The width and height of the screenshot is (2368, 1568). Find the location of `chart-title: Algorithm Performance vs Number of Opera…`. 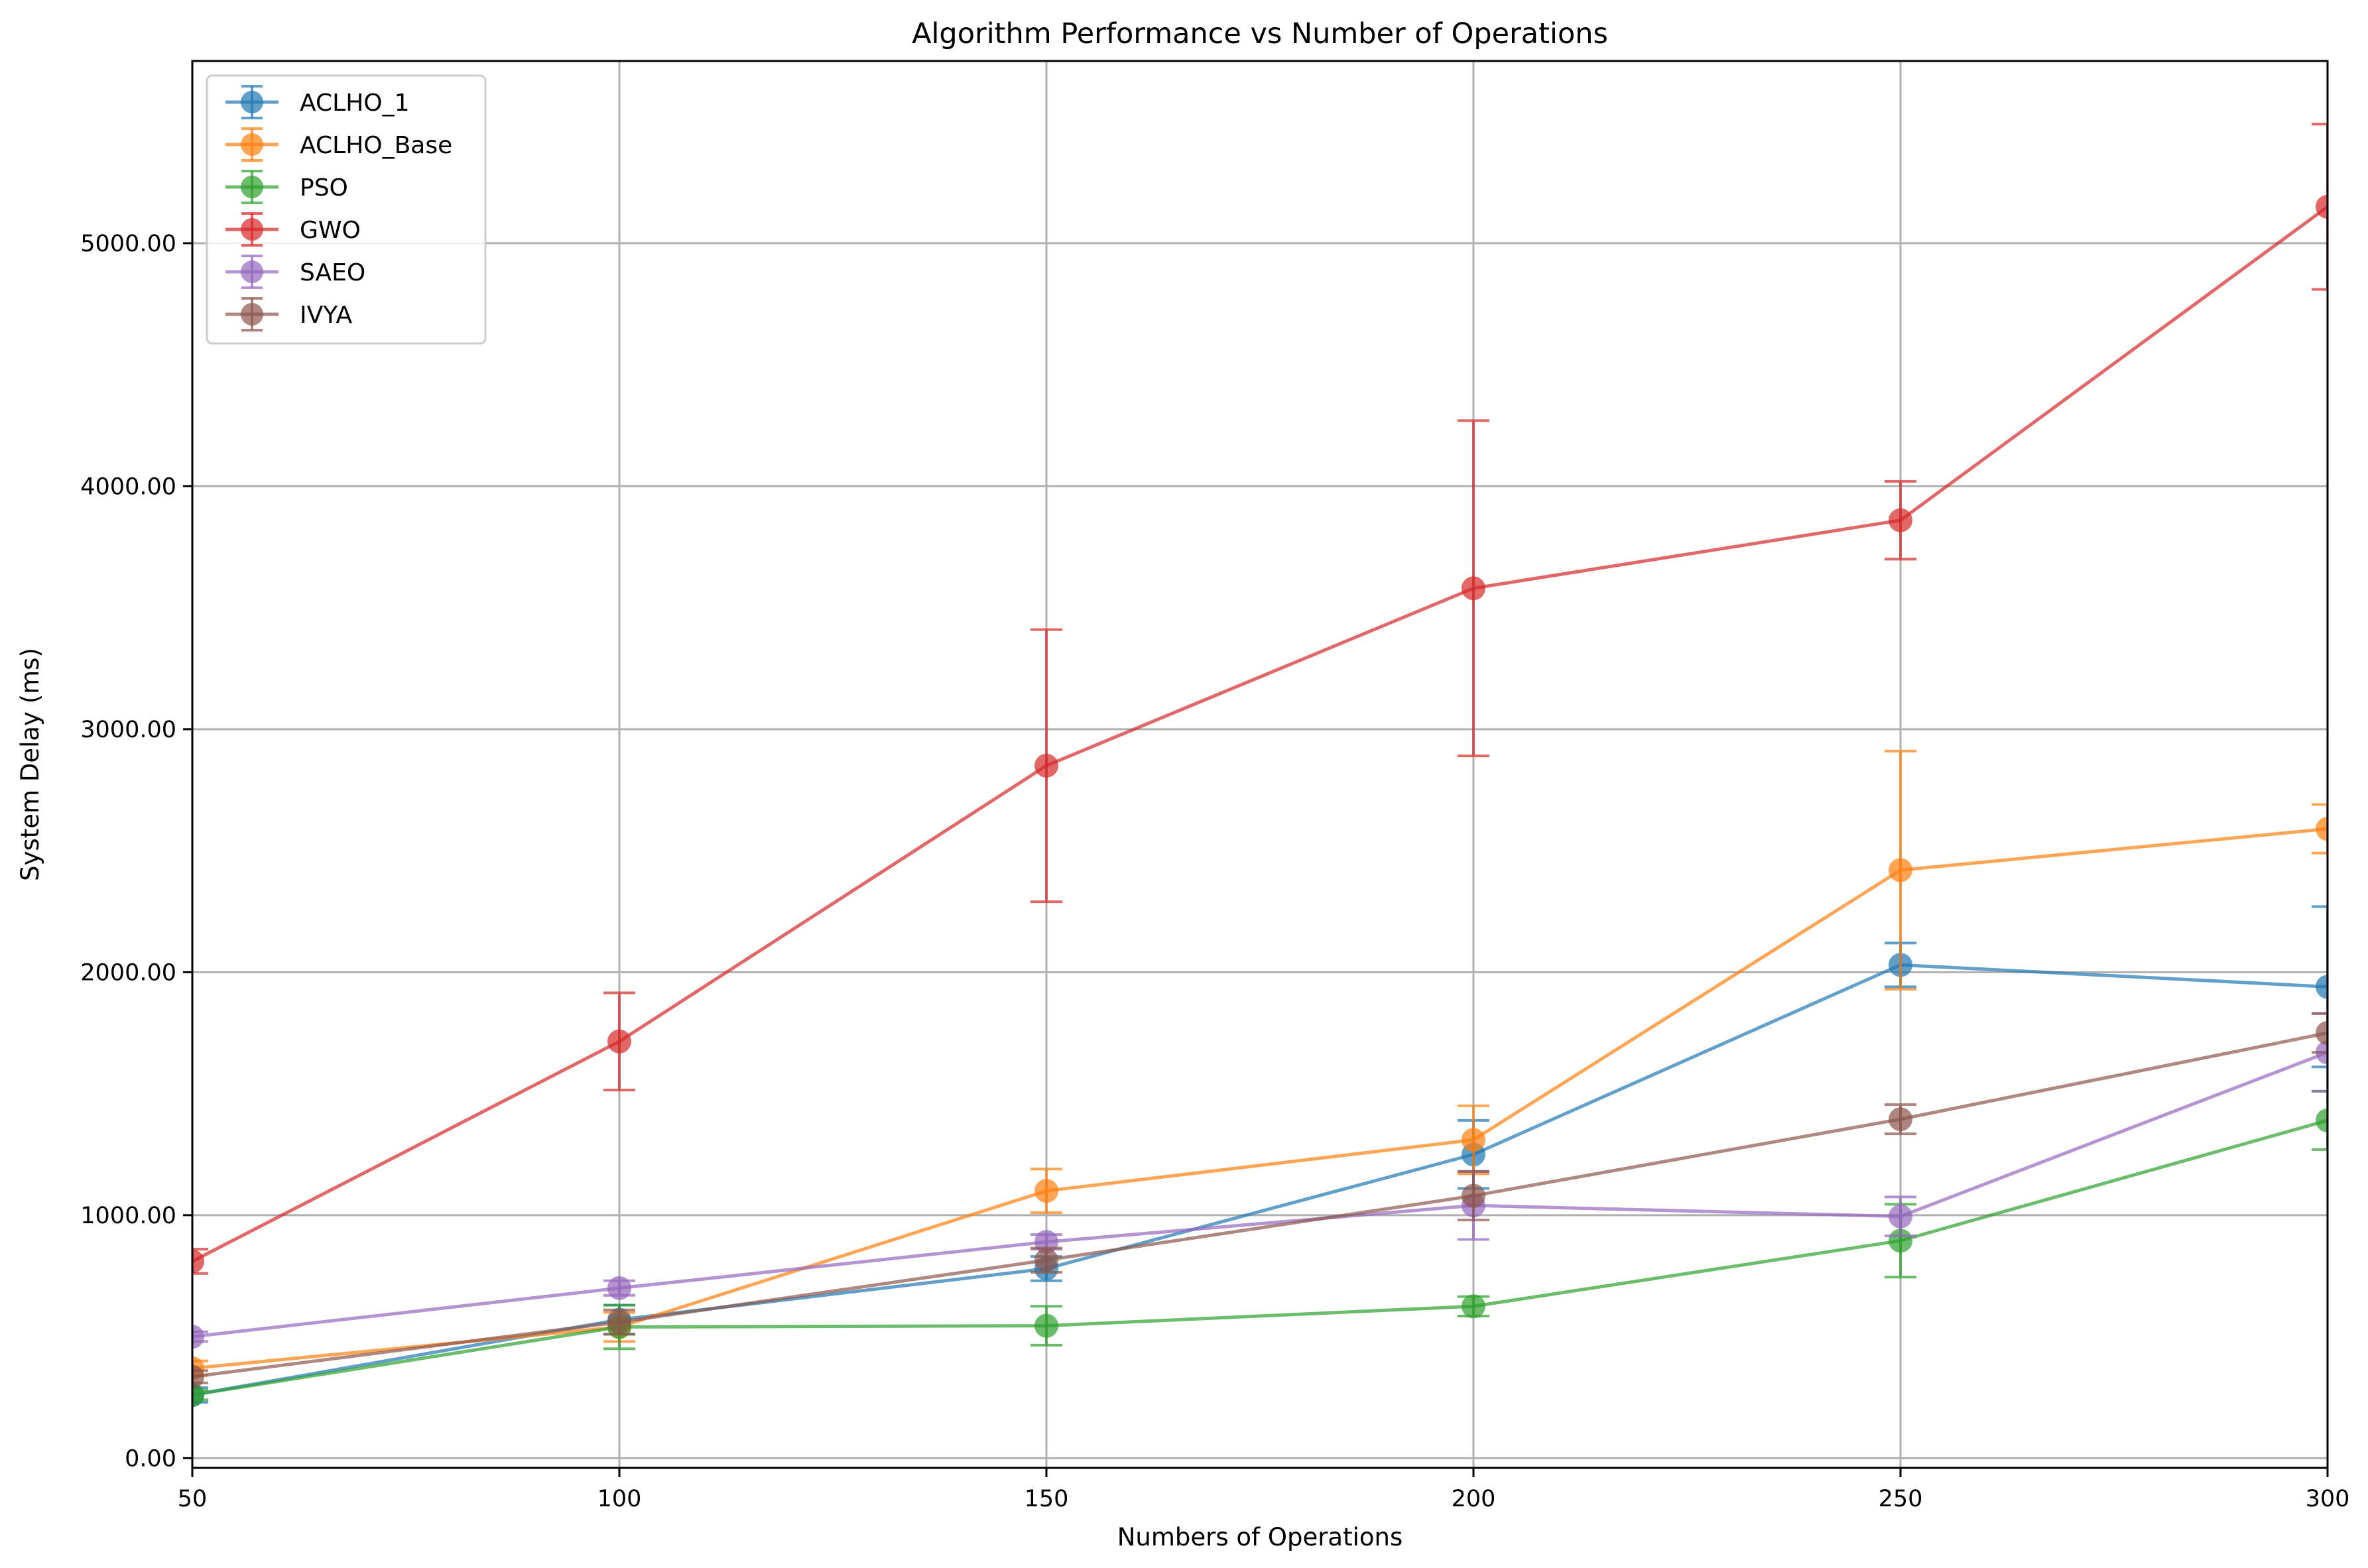

chart-title: Algorithm Performance vs Number of Opera… is located at coordinates (1260, 33).